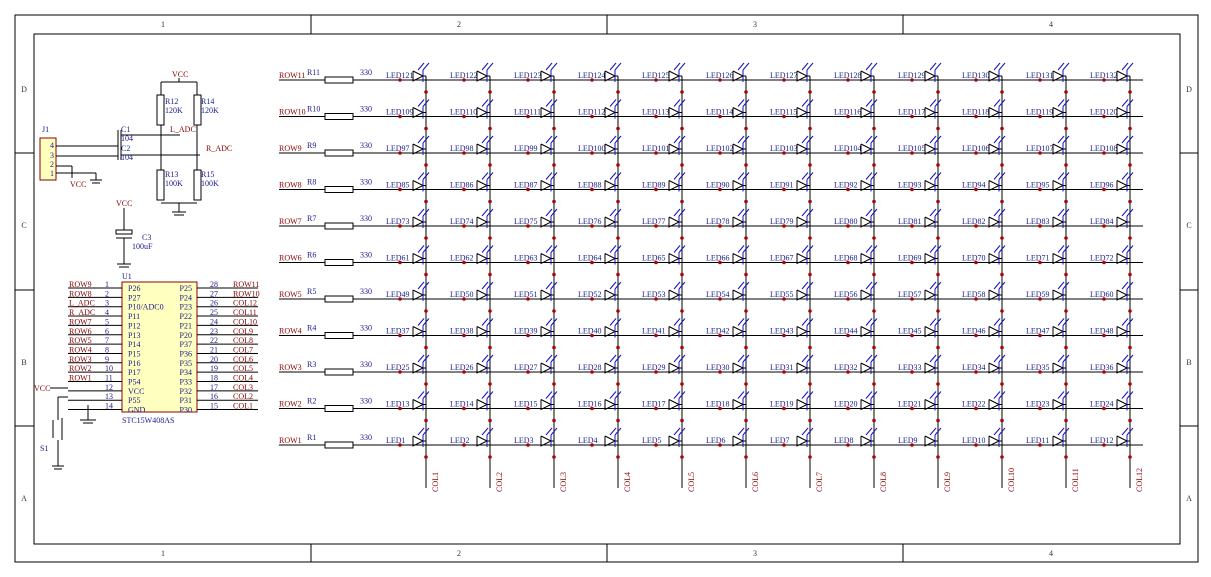 This screenshot has width=1211, height=577. What do you see at coordinates (207, 101) in the screenshot?
I see `r14-ref: R14` at bounding box center [207, 101].